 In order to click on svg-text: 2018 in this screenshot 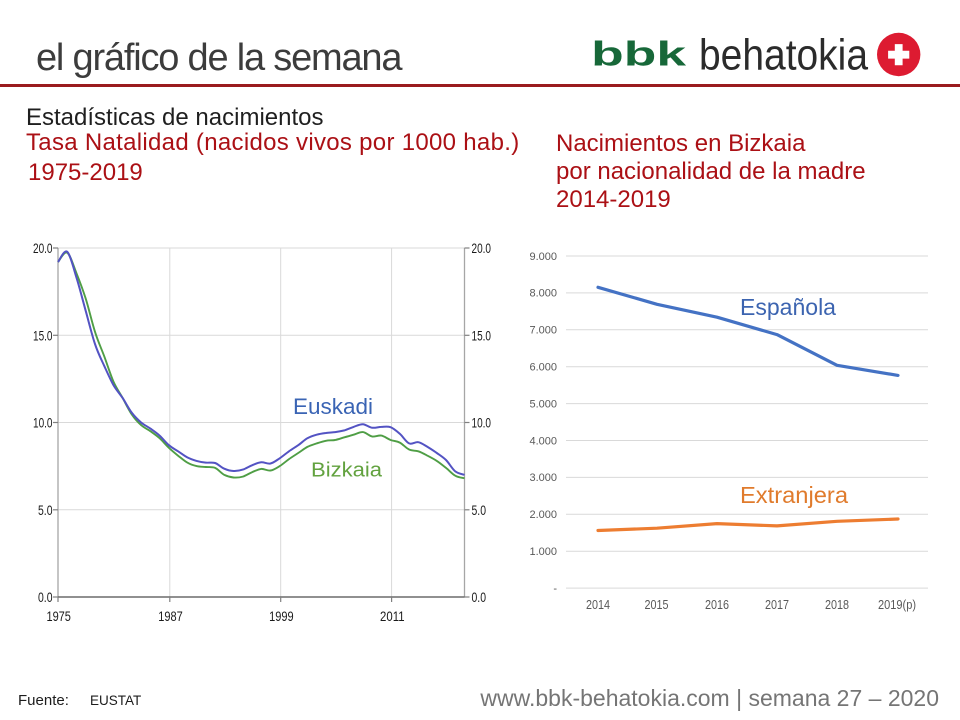, I will do `click(837, 604)`.